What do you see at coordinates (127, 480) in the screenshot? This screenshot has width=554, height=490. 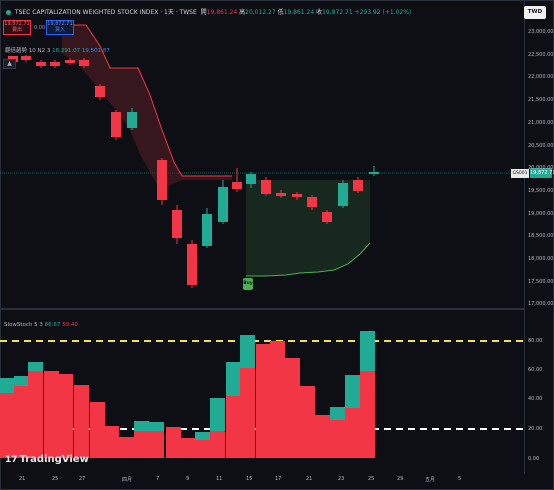 I see `time-axis-label: 四月` at bounding box center [127, 480].